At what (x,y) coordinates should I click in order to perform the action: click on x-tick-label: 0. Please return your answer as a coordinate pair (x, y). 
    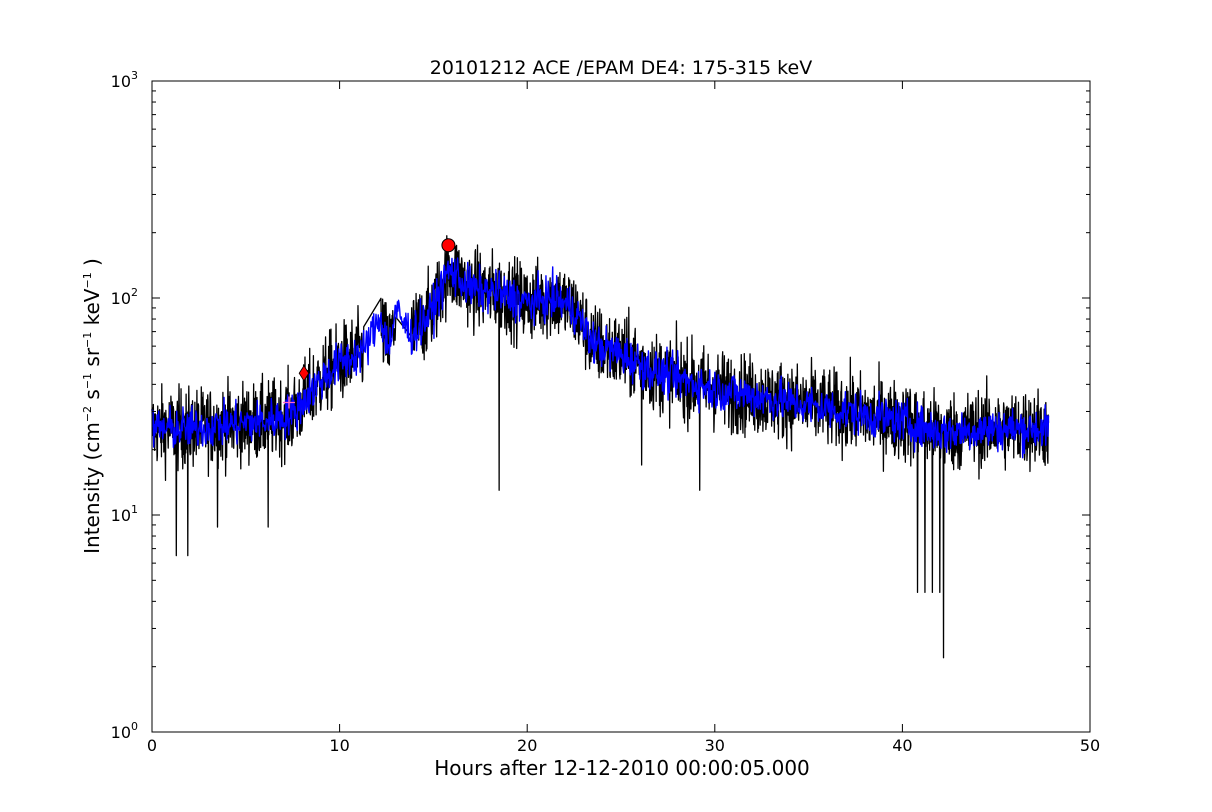
    Looking at the image, I should click on (152, 745).